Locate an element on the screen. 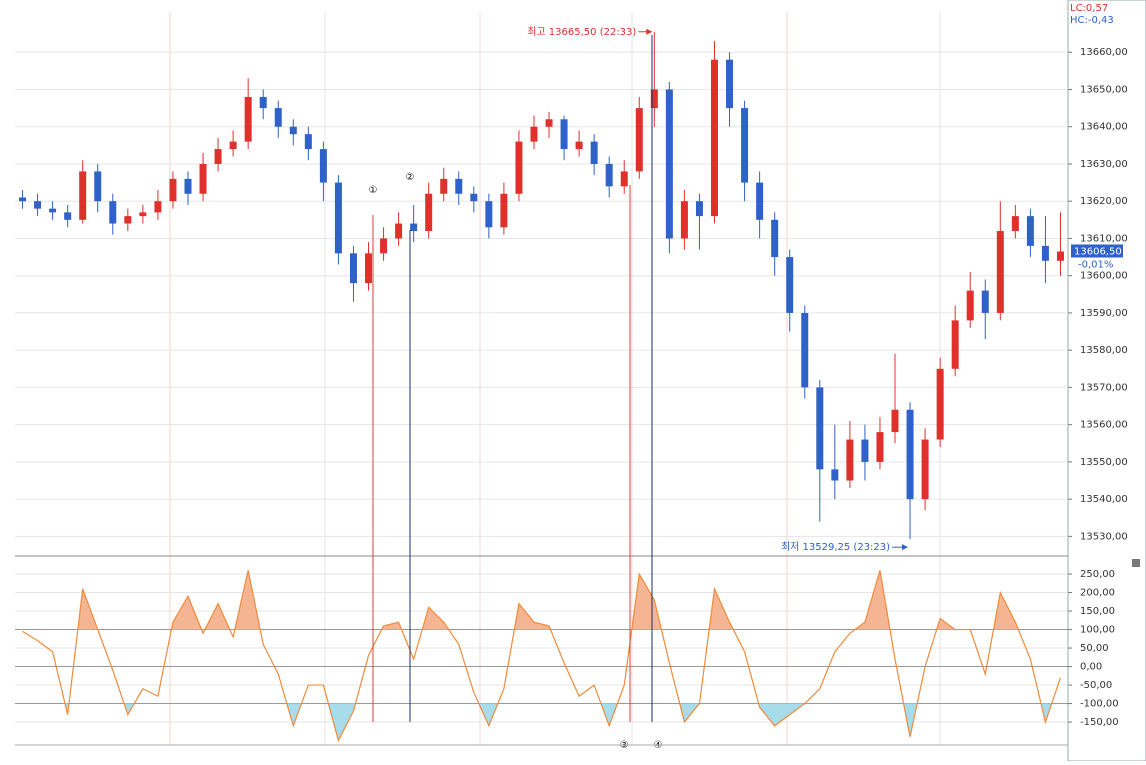 The image size is (1146, 765). y-tick-label: -150,00 is located at coordinates (1099, 722).